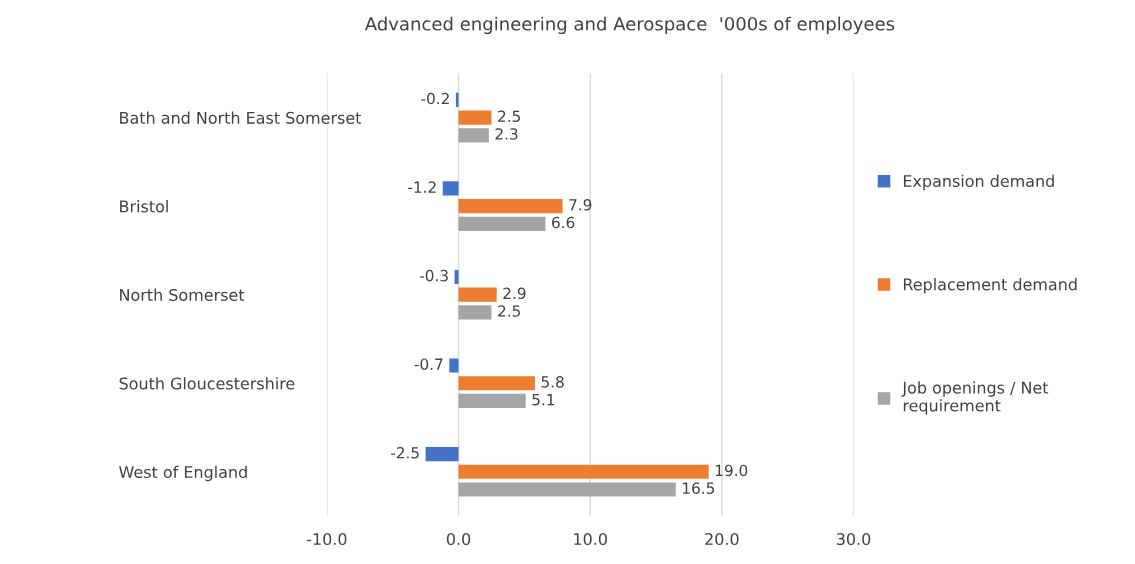  Describe the element at coordinates (978, 182) in the screenshot. I see `legend-label: Expansion demand` at that location.